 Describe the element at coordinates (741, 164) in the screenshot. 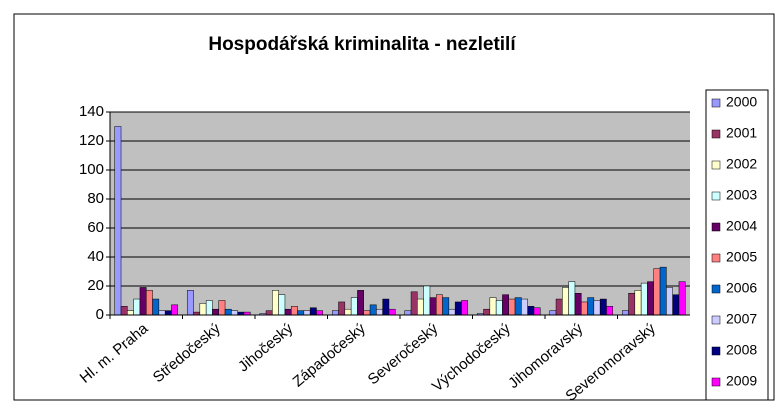

I see `legend-label: 2002` at that location.